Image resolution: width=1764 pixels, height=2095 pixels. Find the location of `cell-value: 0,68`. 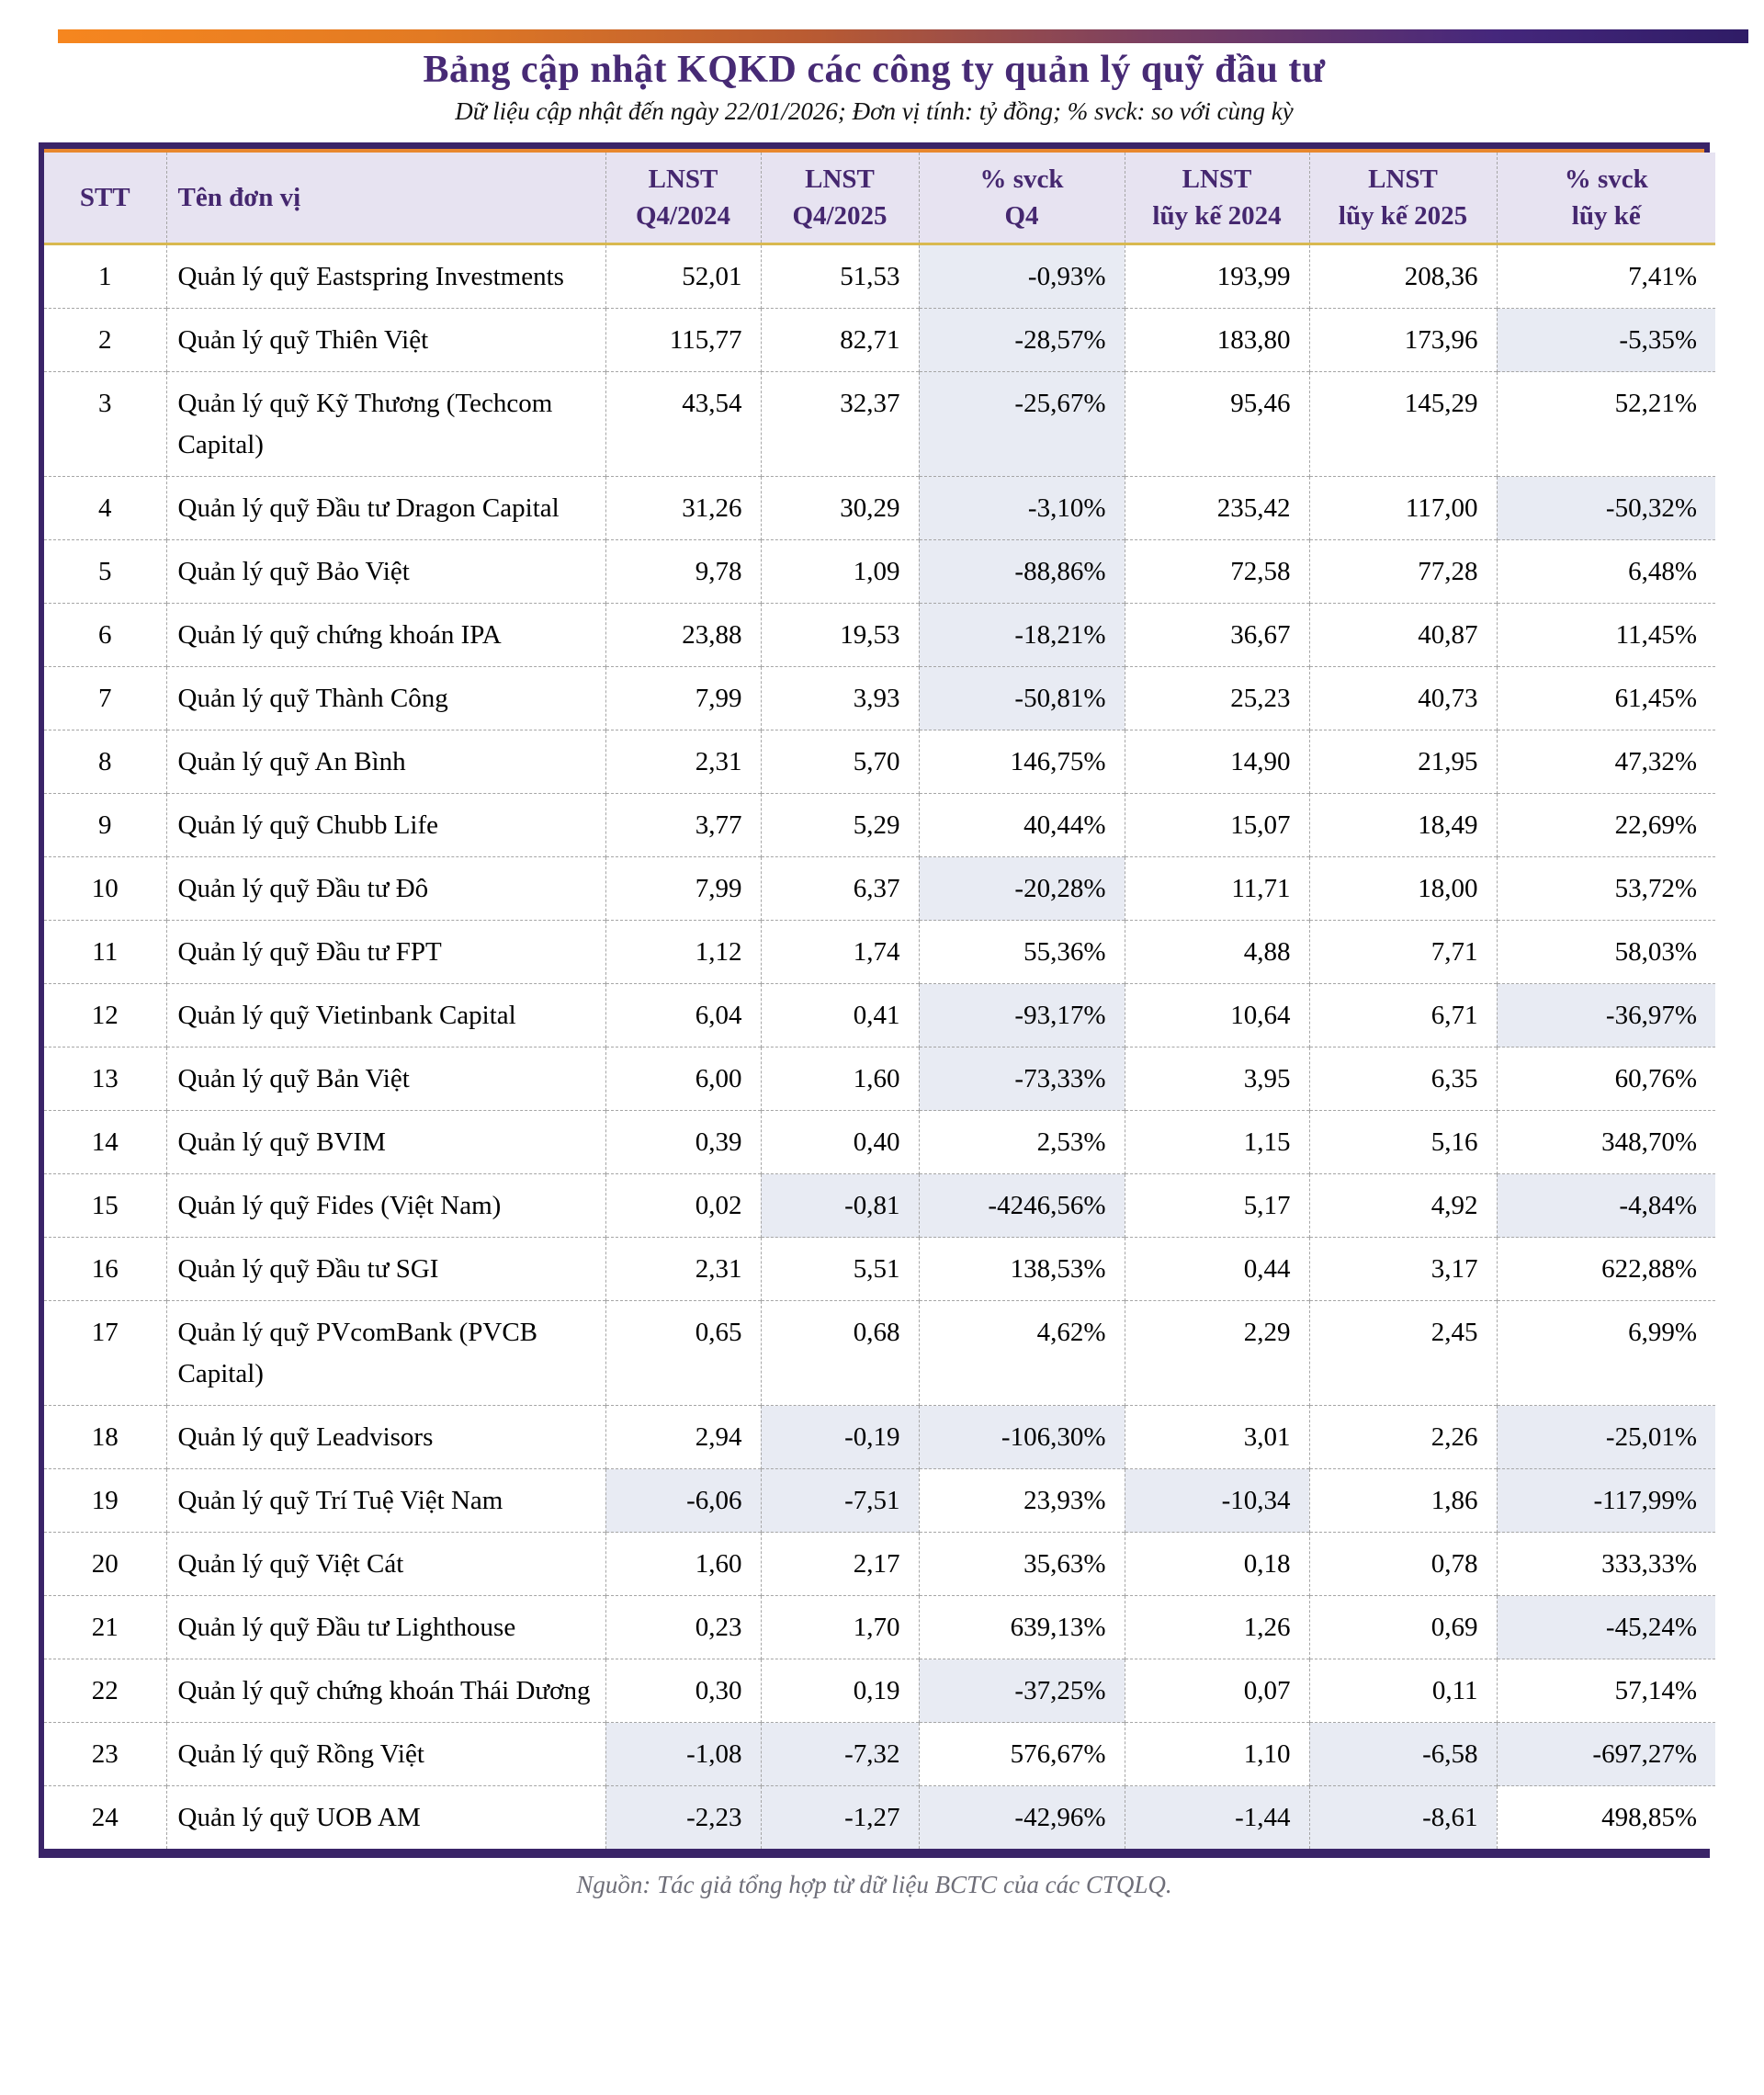

cell-value: 0,68 is located at coordinates (839, 1353).